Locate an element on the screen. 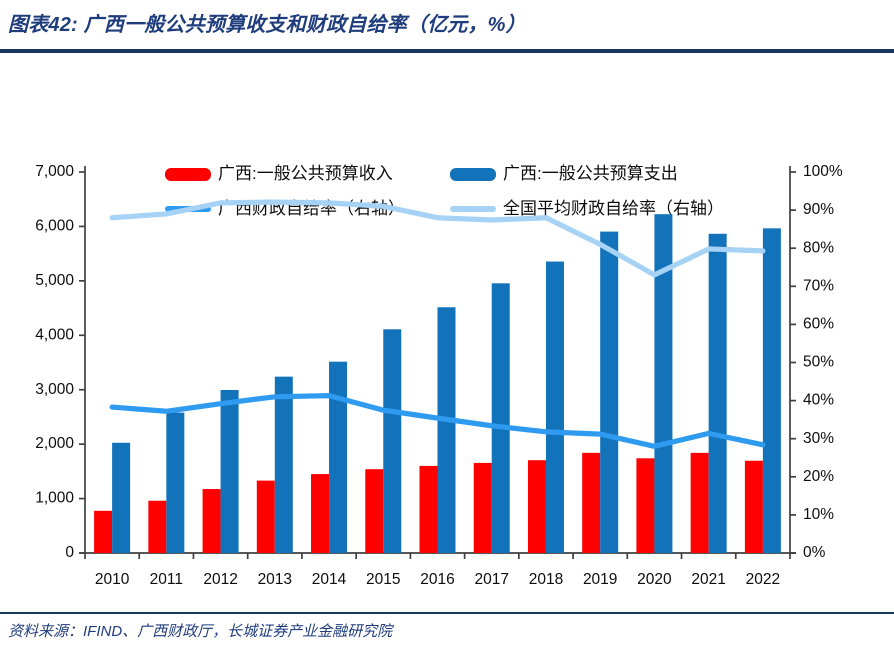 This screenshot has height=652, width=894. svg-text: 2018 is located at coordinates (546, 579).